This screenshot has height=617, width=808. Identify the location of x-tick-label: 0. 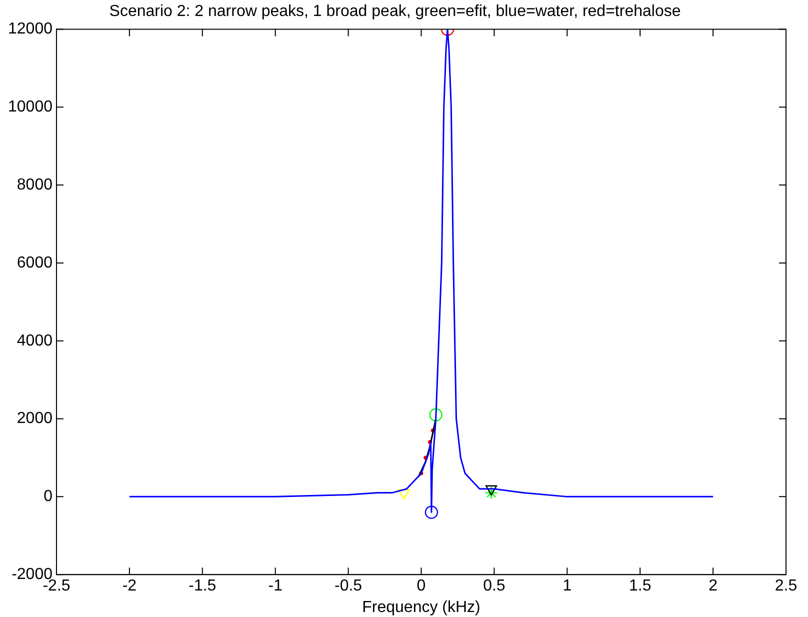
(421, 586).